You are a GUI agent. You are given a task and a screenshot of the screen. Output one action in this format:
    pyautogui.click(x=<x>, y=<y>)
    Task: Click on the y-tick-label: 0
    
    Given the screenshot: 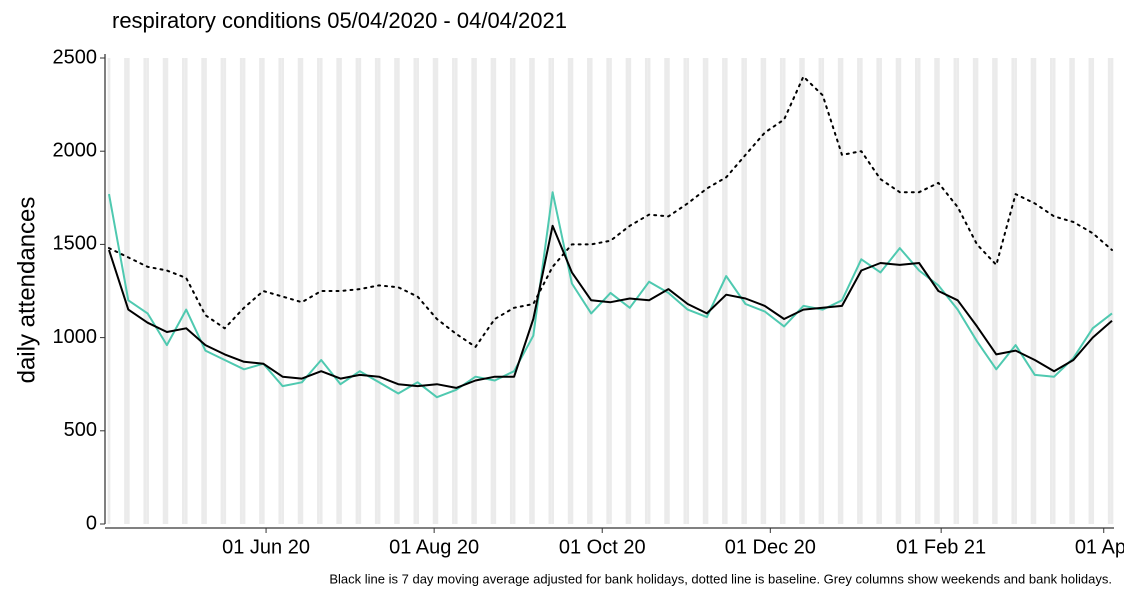 What is the action you would take?
    pyautogui.click(x=91, y=523)
    